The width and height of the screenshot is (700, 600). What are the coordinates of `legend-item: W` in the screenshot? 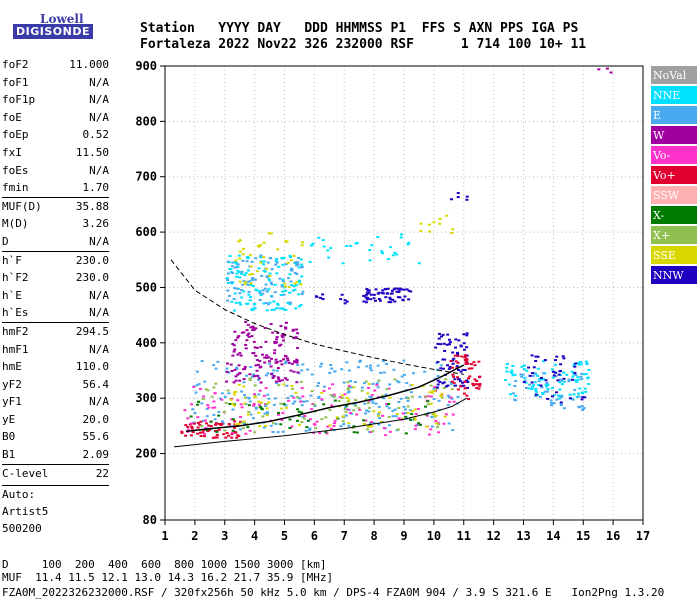 It's located at (674, 136).